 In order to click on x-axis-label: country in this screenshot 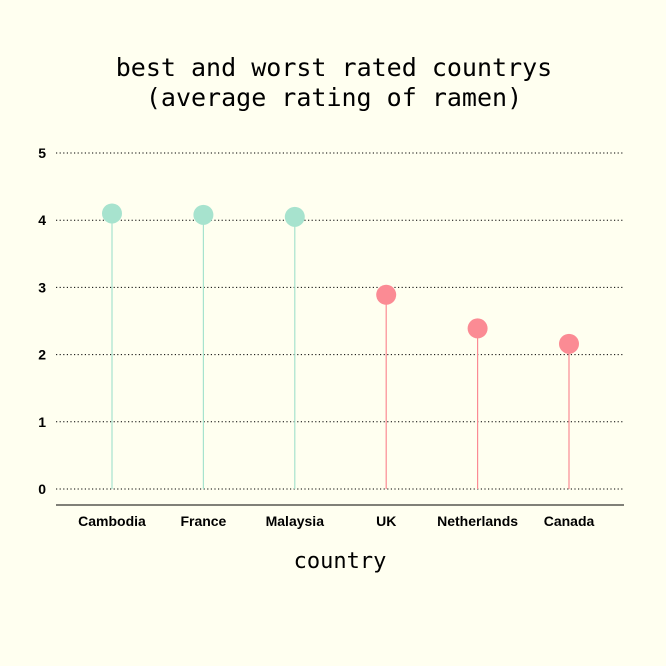, I will do `click(340, 561)`.